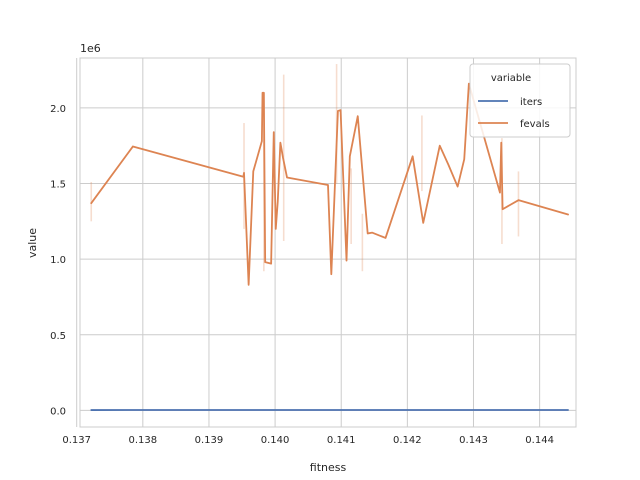 This screenshot has height=480, width=640. Describe the element at coordinates (209, 440) in the screenshot. I see `x-tick-label: 0.139` at that location.